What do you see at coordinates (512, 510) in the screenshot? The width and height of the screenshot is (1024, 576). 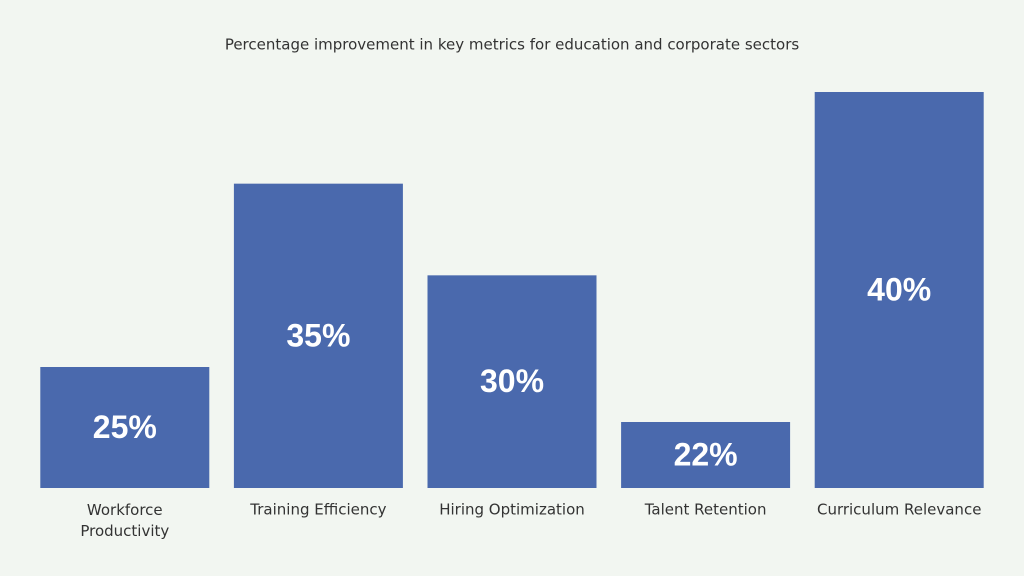 I see `x-tick-label: Hiring Optimization` at bounding box center [512, 510].